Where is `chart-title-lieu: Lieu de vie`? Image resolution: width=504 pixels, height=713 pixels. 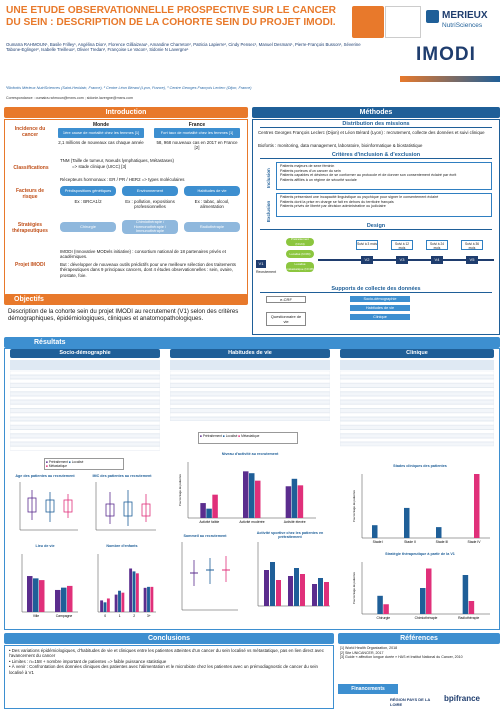
chart-title-lieu: Lieu de vie is located at coordinates (45, 546).